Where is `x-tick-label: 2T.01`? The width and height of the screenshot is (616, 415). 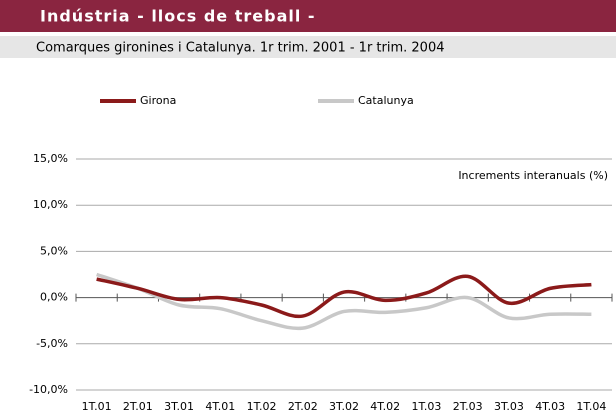 x-tick-label: 2T.01 is located at coordinates (138, 406).